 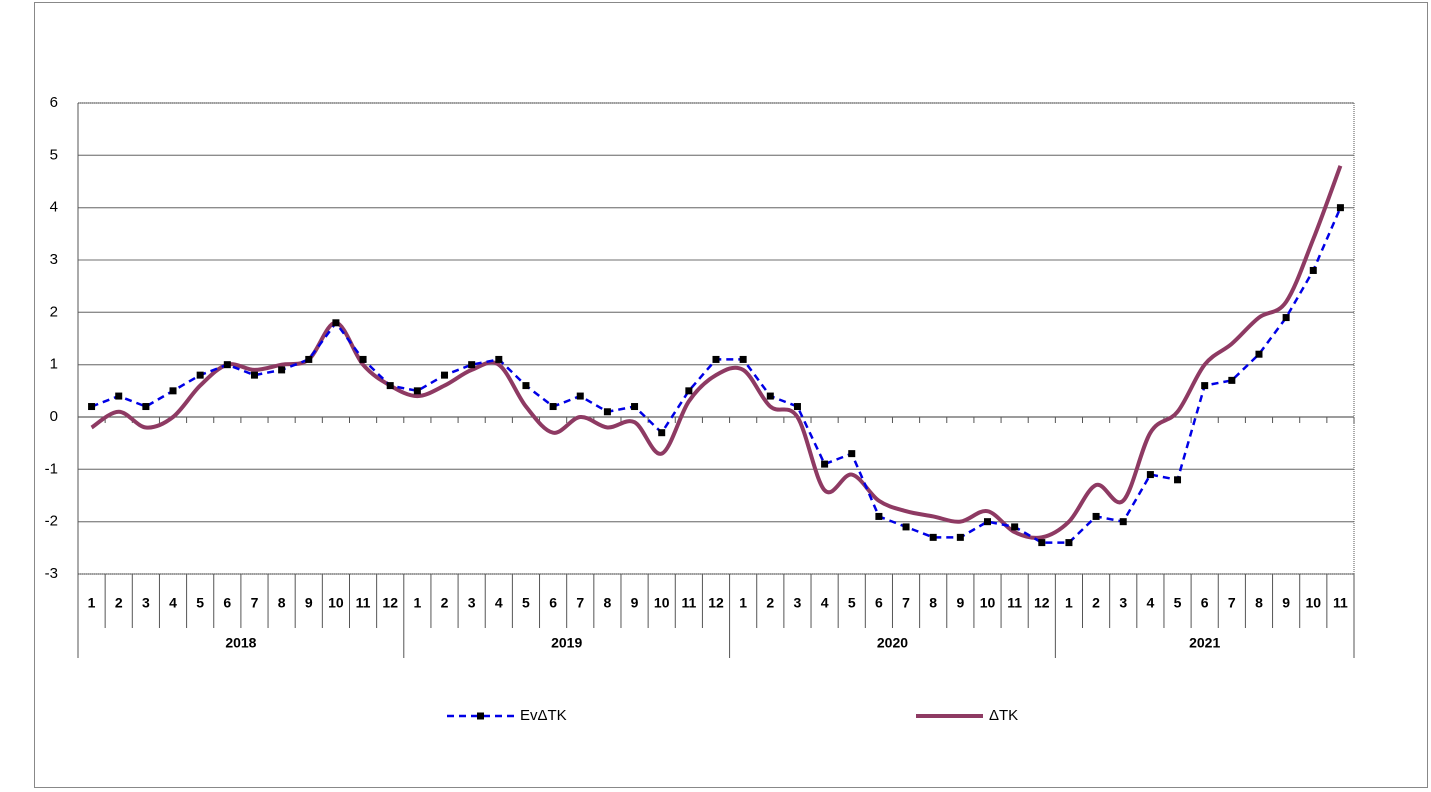 I want to click on y-tick-label: 0, so click(x=54, y=416).